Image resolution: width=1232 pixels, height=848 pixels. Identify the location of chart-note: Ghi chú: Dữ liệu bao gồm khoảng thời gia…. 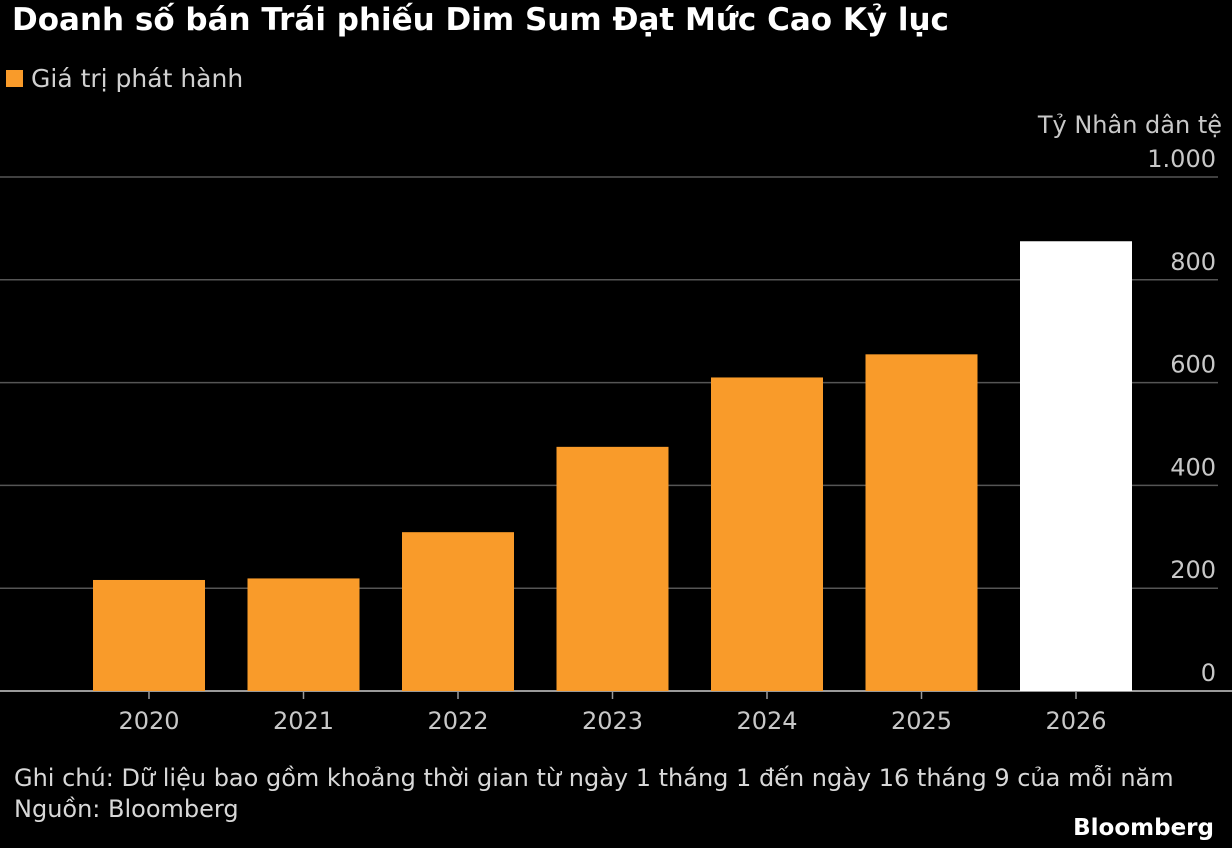
(594, 778).